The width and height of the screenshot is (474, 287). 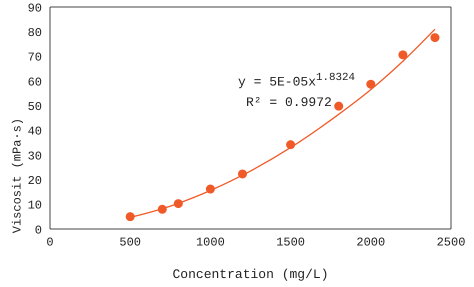 What do you see at coordinates (35, 131) in the screenshot?
I see `y-tick-label: 40` at bounding box center [35, 131].